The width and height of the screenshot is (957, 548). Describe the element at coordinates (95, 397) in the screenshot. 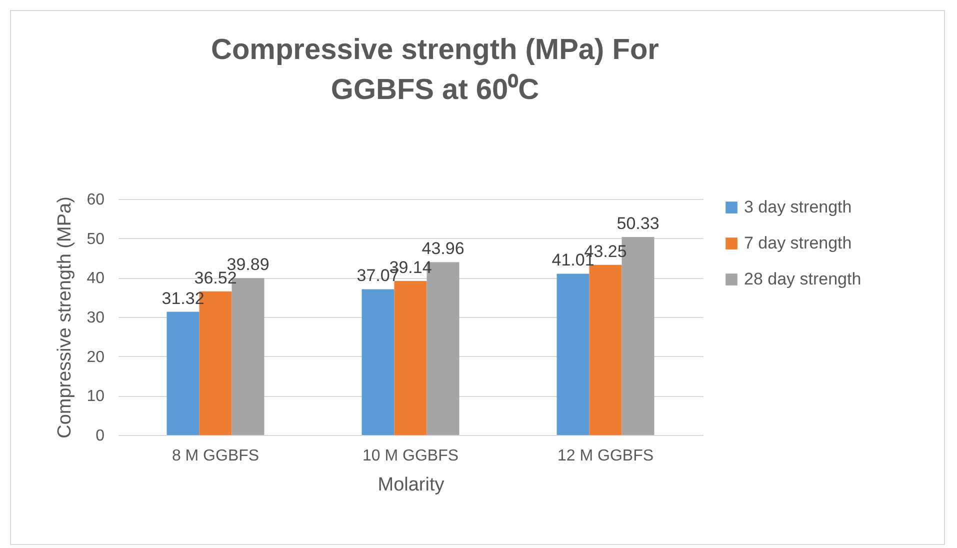

I see `y-tick-label: 10` at that location.